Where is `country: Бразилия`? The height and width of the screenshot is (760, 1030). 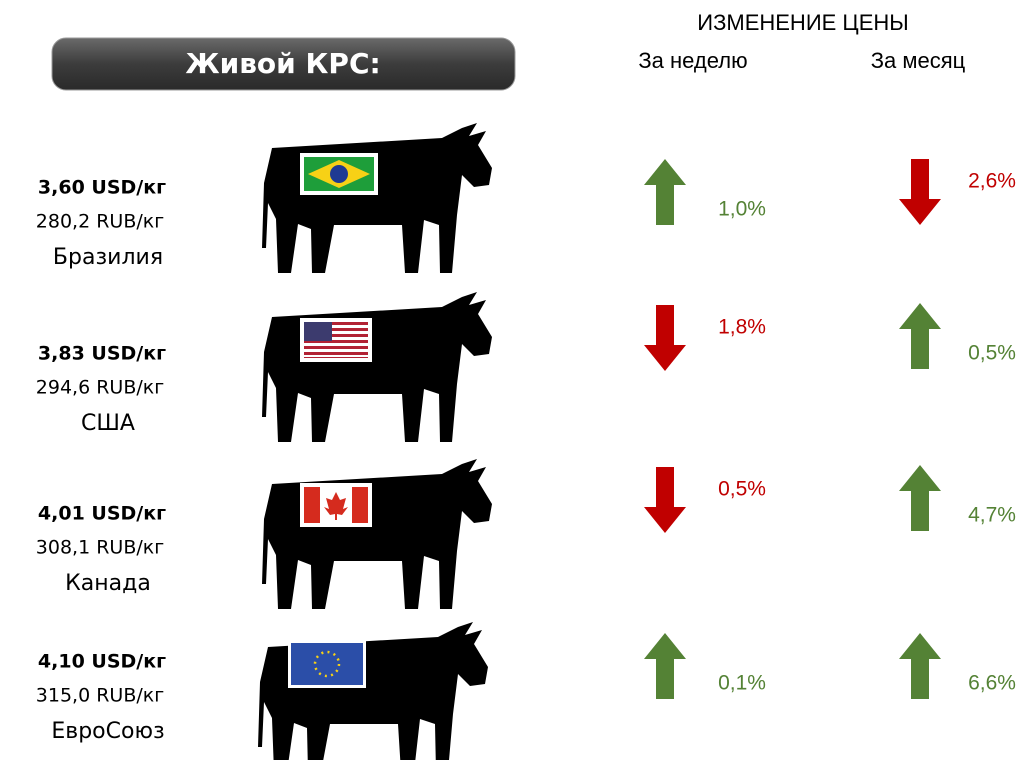 country: Бразилия is located at coordinates (108, 257).